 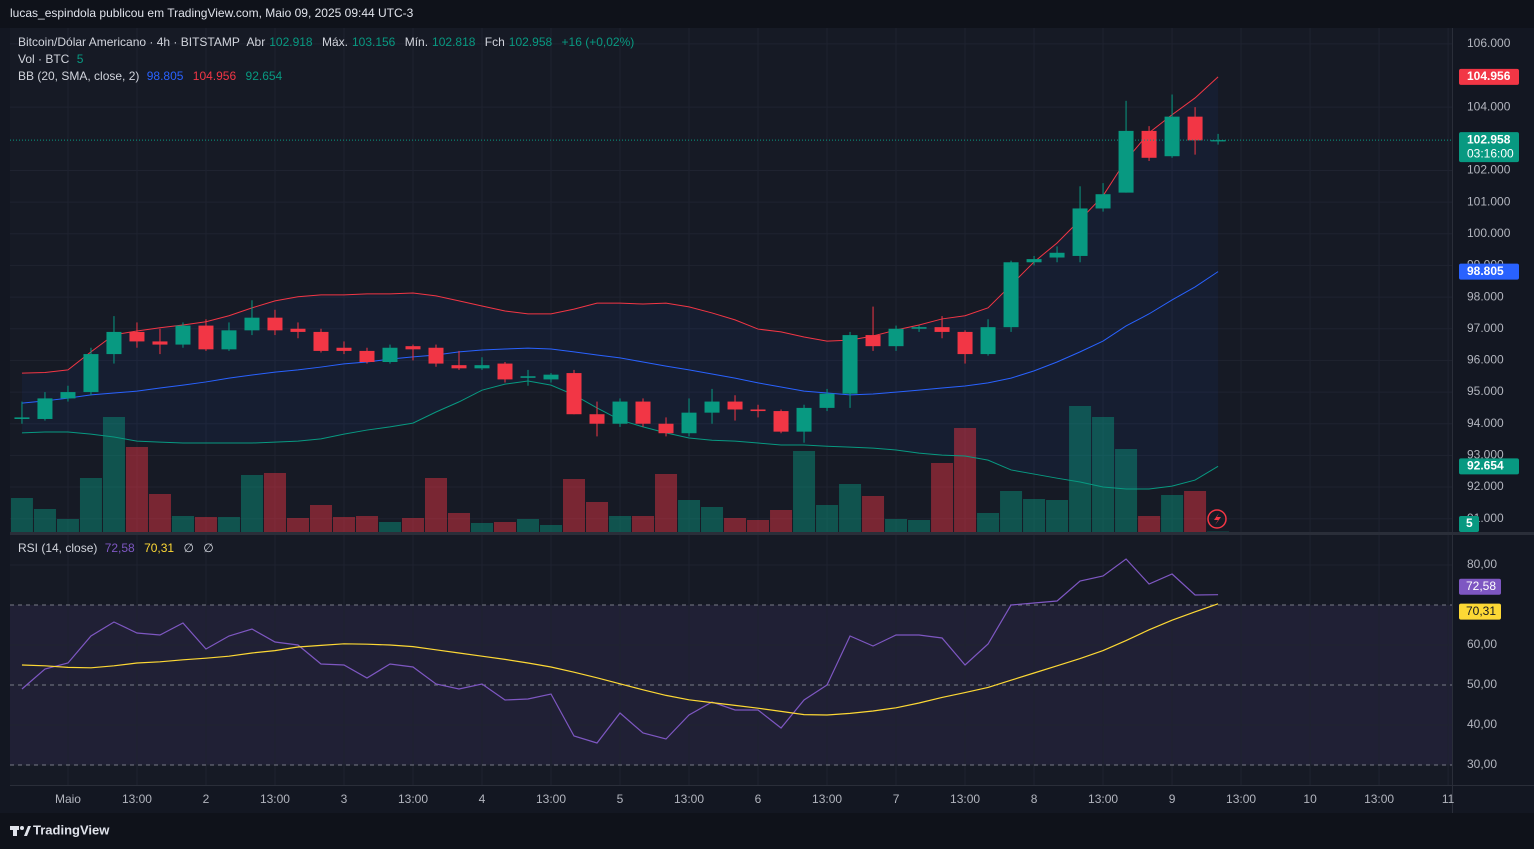 I want to click on bb-value: 98.805, so click(x=165, y=76).